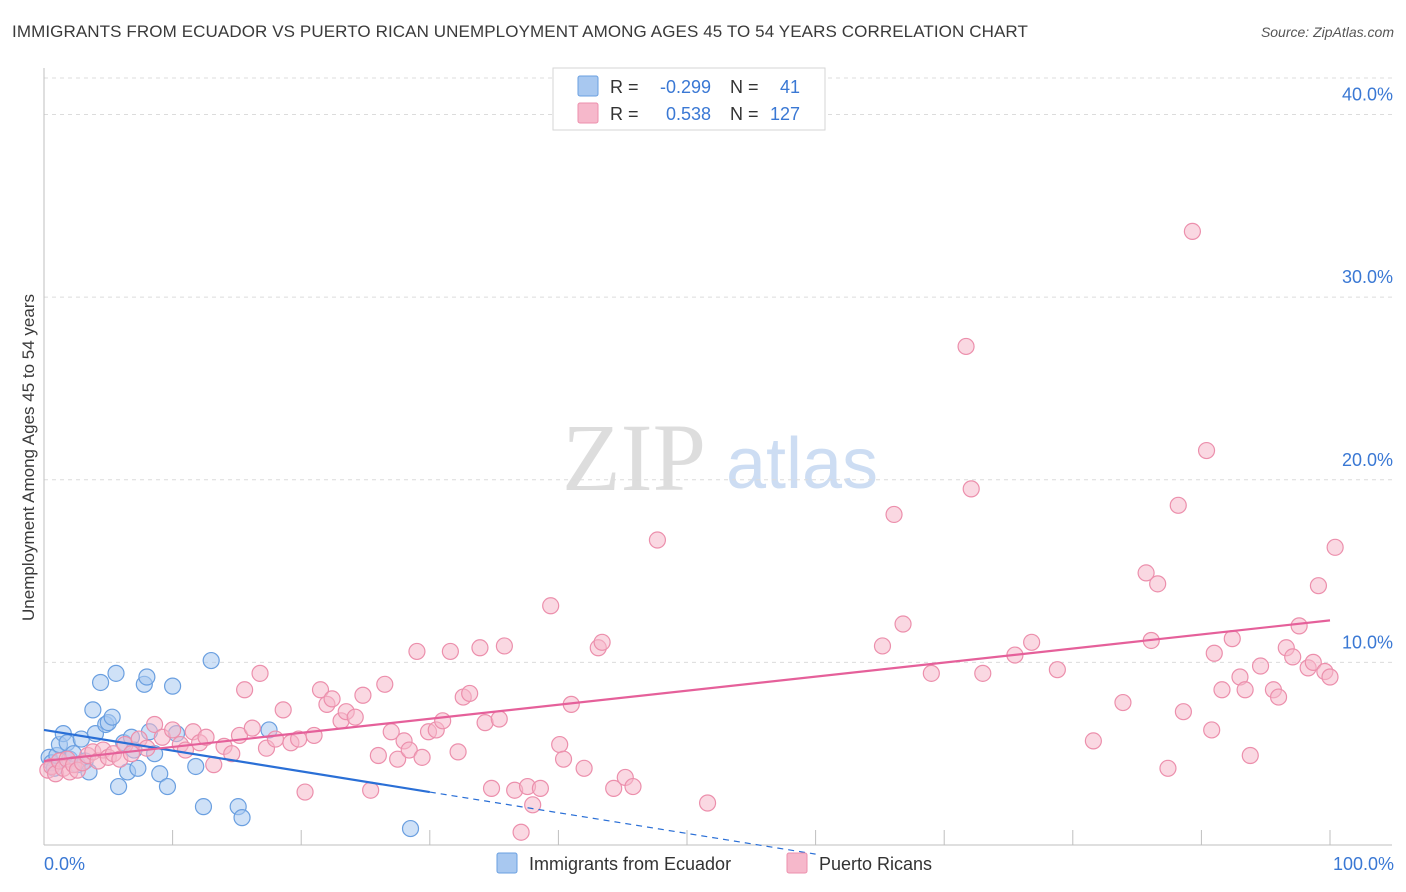 Image resolution: width=1406 pixels, height=892 pixels. What do you see at coordinates (507, 863) in the screenshot?
I see `bottom-legend-swatch-blue` at bounding box center [507, 863].